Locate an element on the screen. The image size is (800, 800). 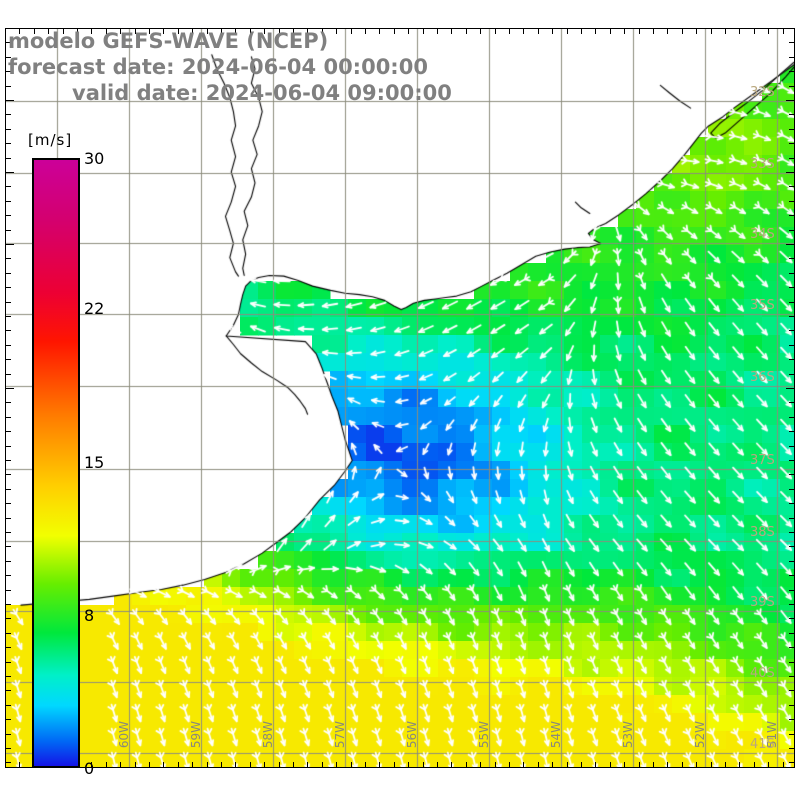
lon-tick-53W: 53W is located at coordinates (628, 735).